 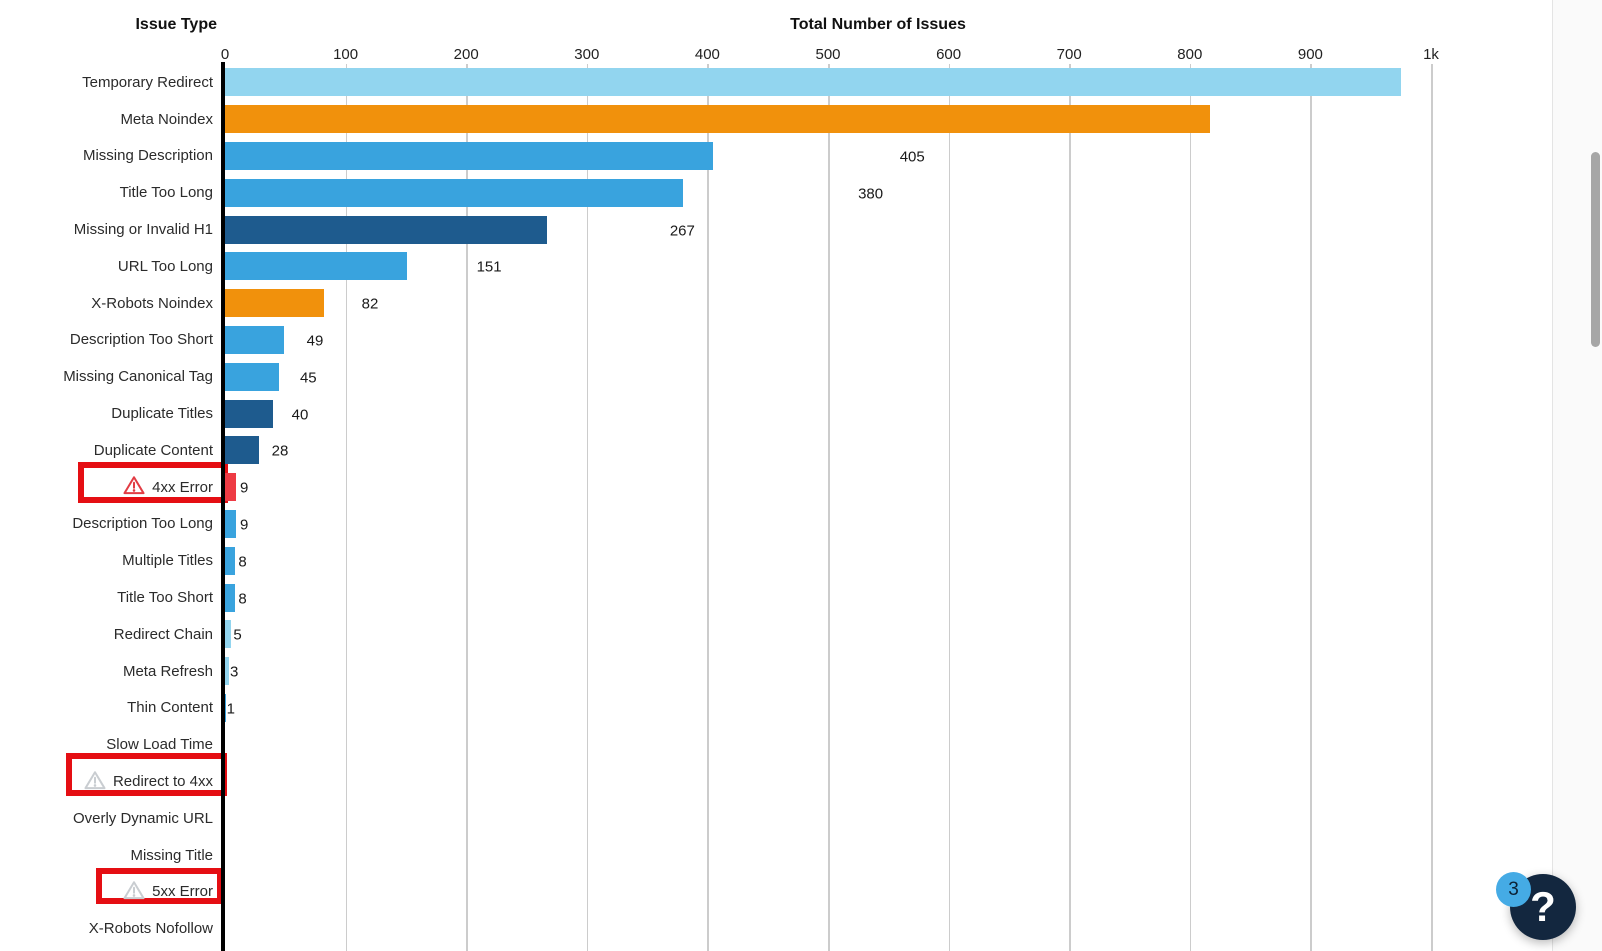 I want to click on x-tick-500: 500, so click(x=828, y=54).